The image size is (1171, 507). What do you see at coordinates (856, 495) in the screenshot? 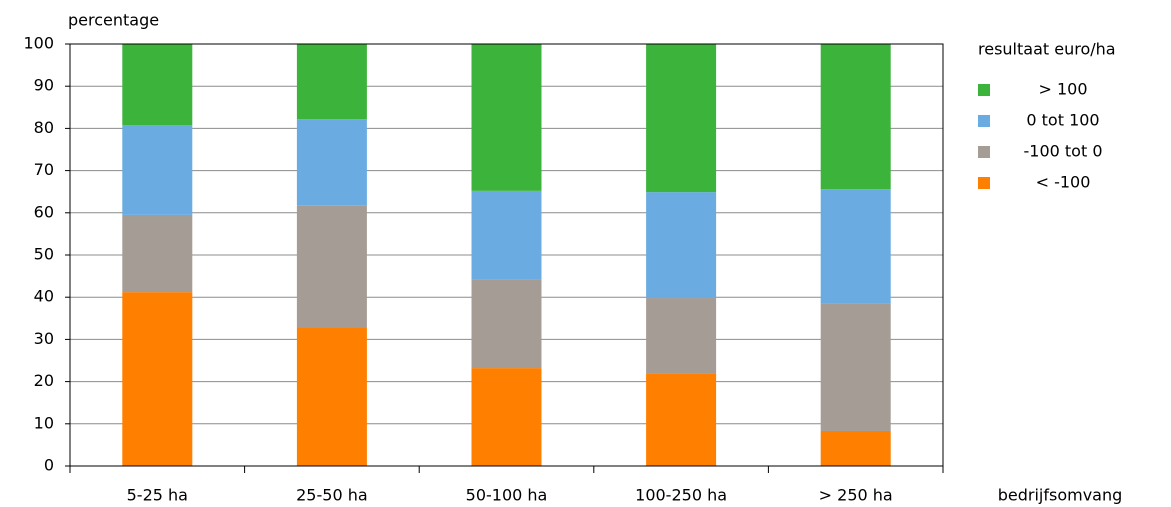
I see `x-tick-label: > 250 ha` at bounding box center [856, 495].